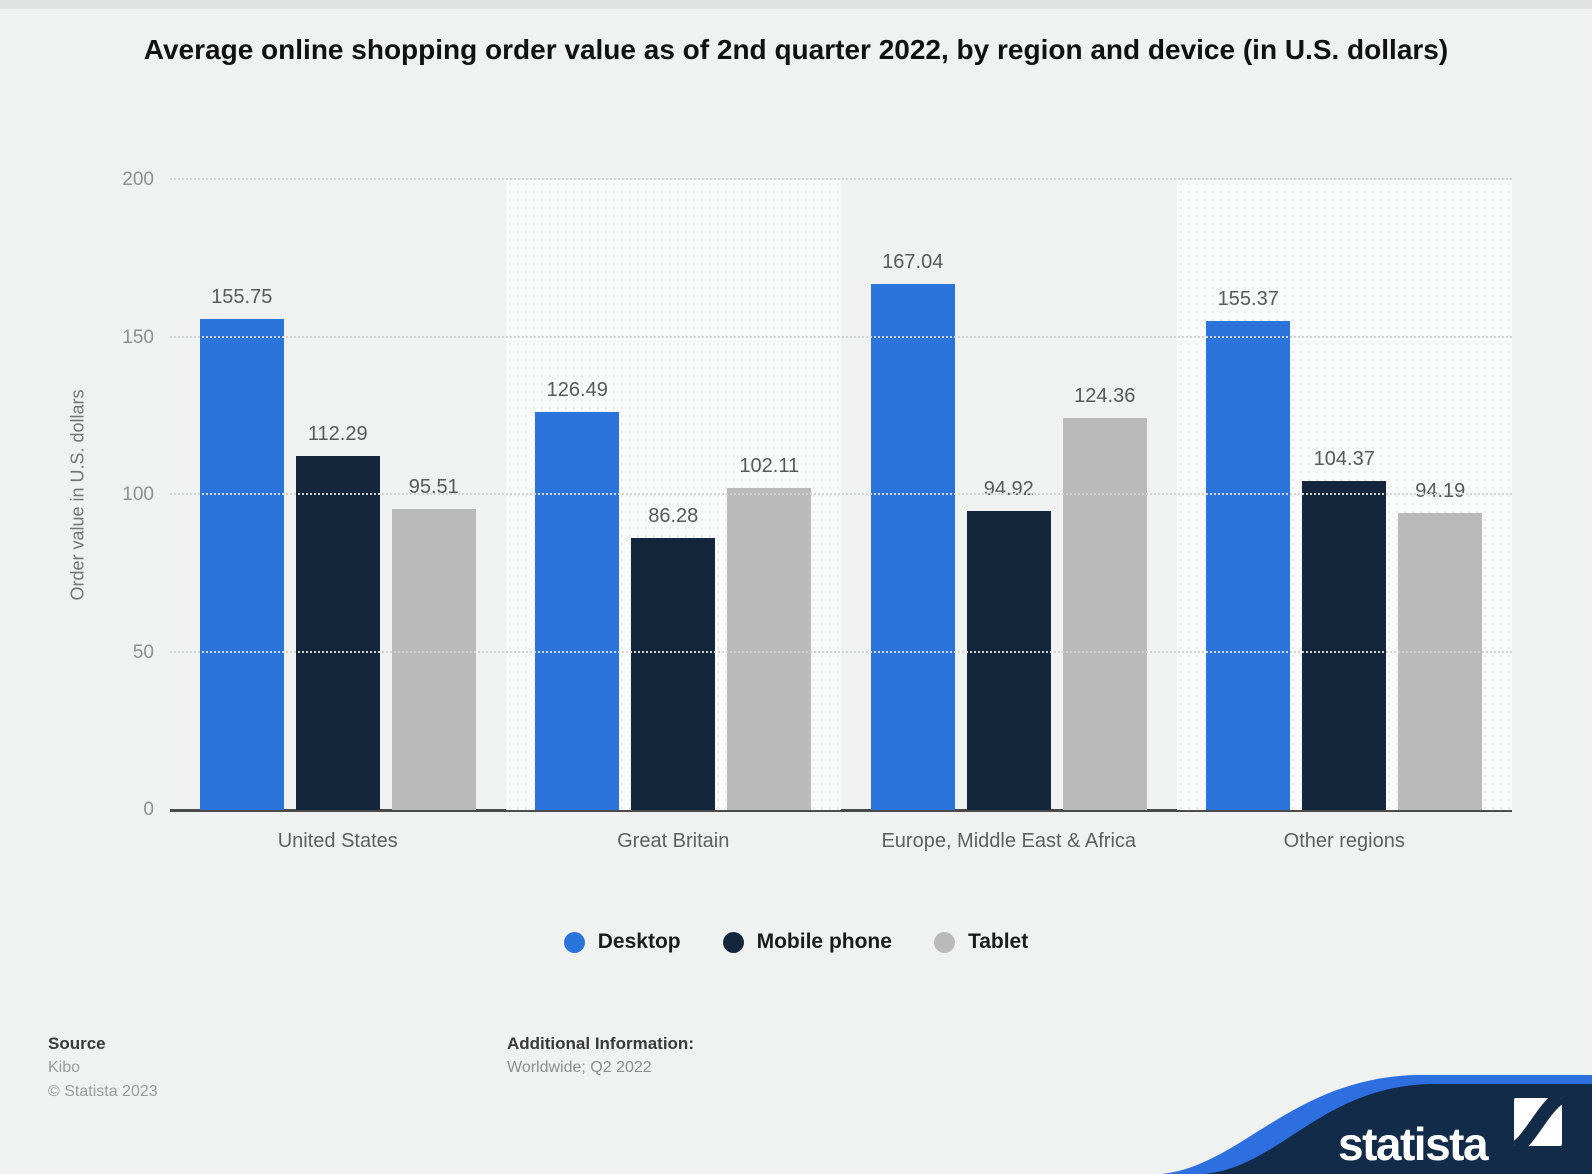  Describe the element at coordinates (1105, 396) in the screenshot. I see `bar-value-label: 124.36` at that location.